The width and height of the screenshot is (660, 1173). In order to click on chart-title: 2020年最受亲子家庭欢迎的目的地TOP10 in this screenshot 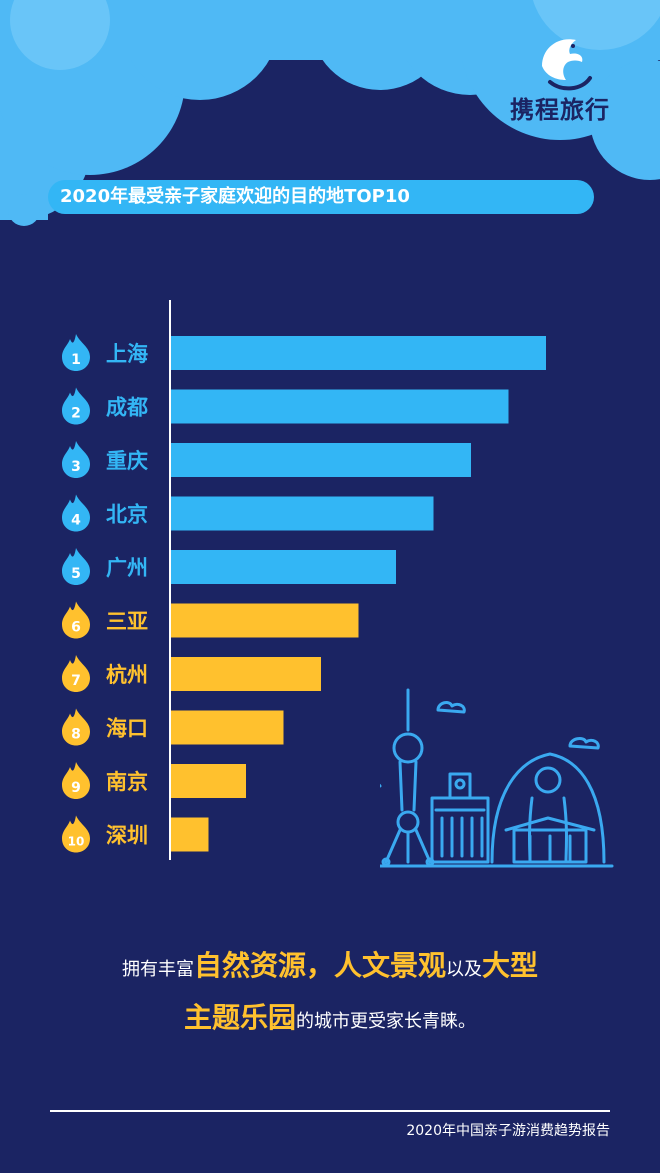, I will do `click(235, 196)`.